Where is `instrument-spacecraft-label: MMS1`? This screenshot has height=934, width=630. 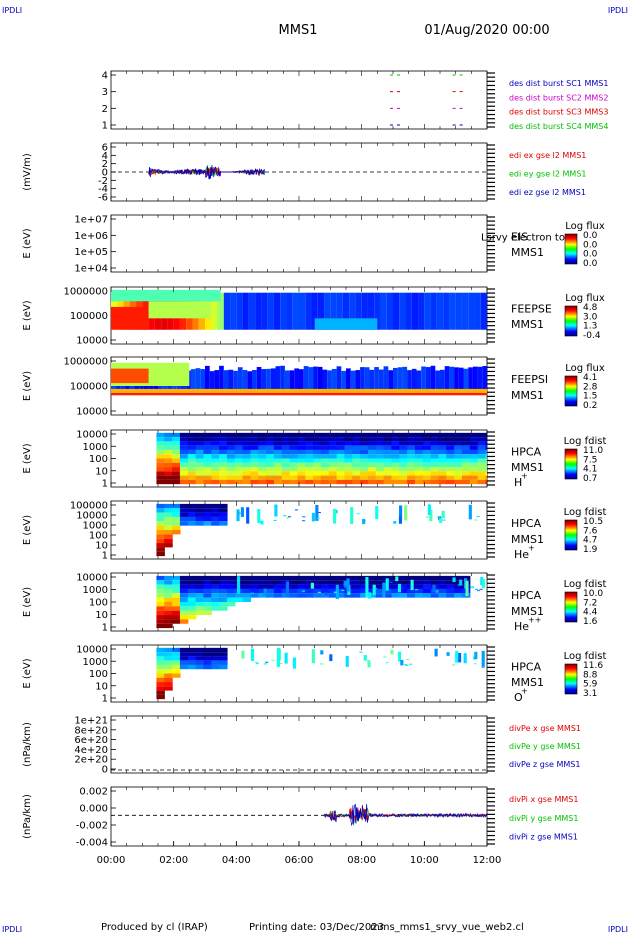
instrument-spacecraft-label: MMS1 is located at coordinates (527, 611).